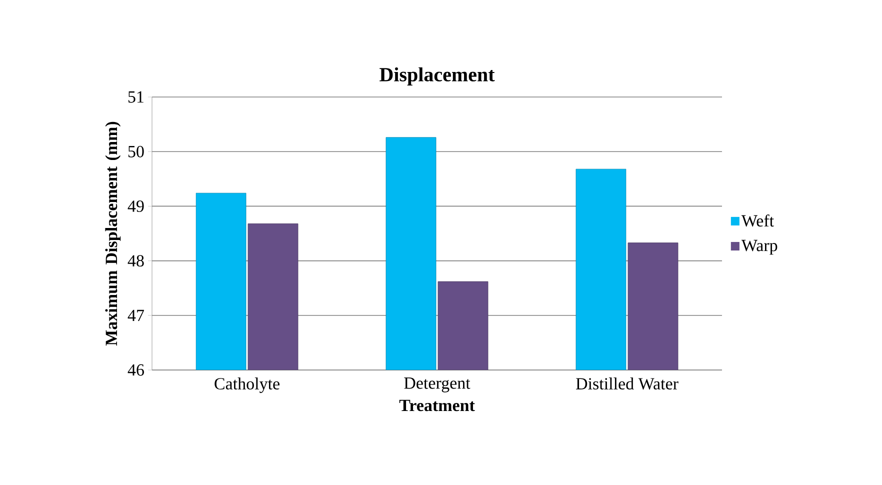 The height and width of the screenshot is (485, 882). Describe the element at coordinates (247, 385) in the screenshot. I see `x-tick-label: Catholyte` at that location.